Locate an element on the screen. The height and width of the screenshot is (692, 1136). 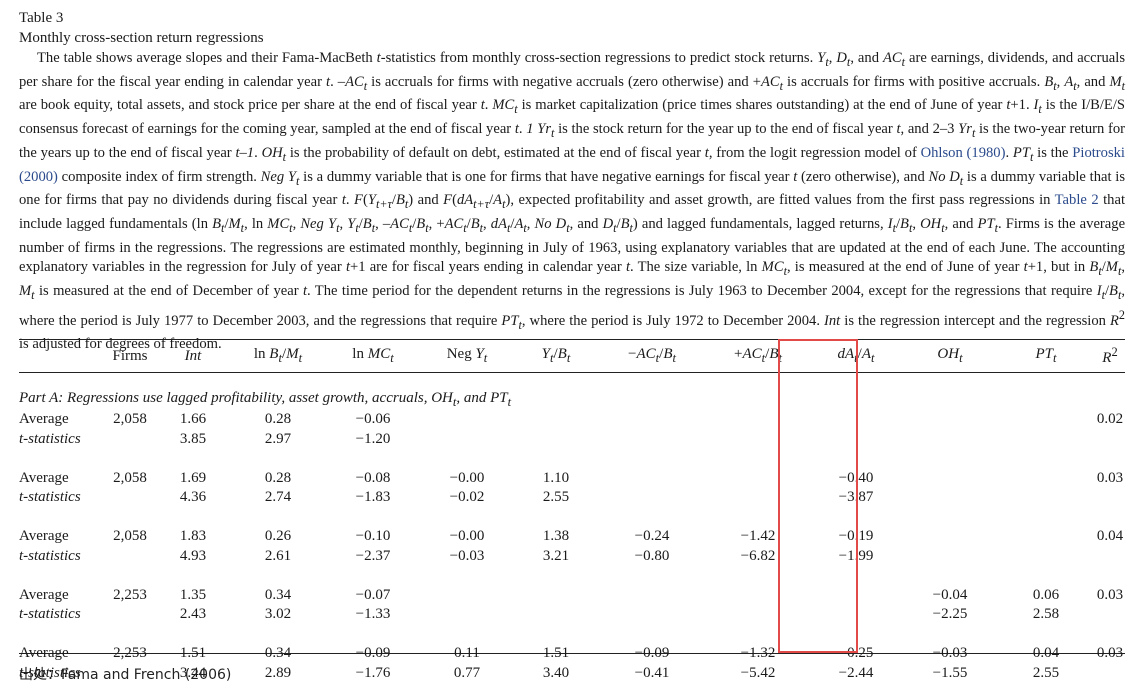
table-cell: 3.44 is located at coordinates (193, 672).